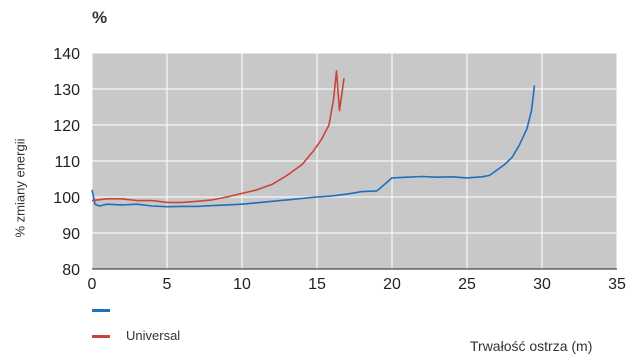 The width and height of the screenshot is (641, 361). Describe the element at coordinates (92, 284) in the screenshot. I see `x-tick-label: 0` at that location.